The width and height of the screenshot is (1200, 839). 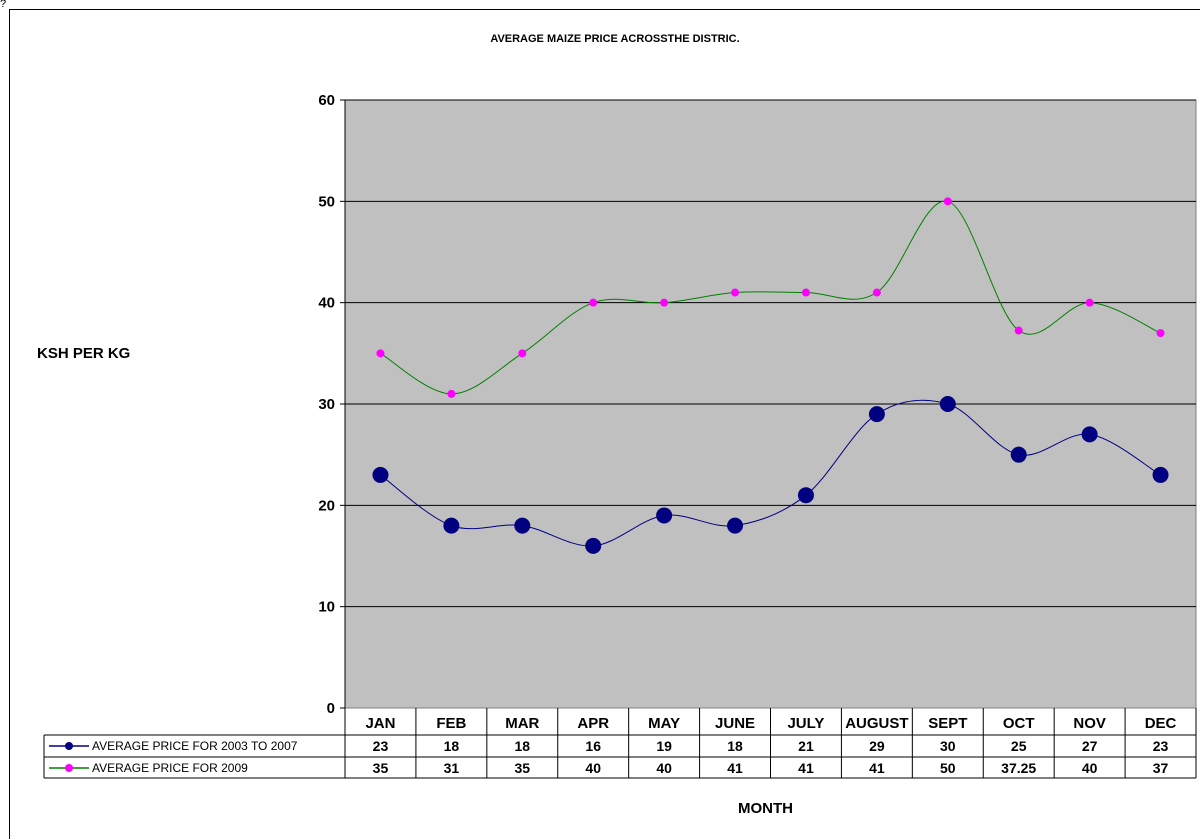 What do you see at coordinates (452, 768) in the screenshot?
I see `data-label: 31` at bounding box center [452, 768].